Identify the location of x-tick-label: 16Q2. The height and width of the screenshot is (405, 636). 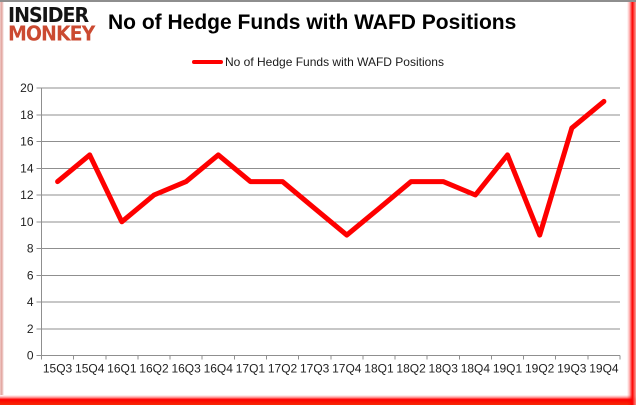
(154, 369).